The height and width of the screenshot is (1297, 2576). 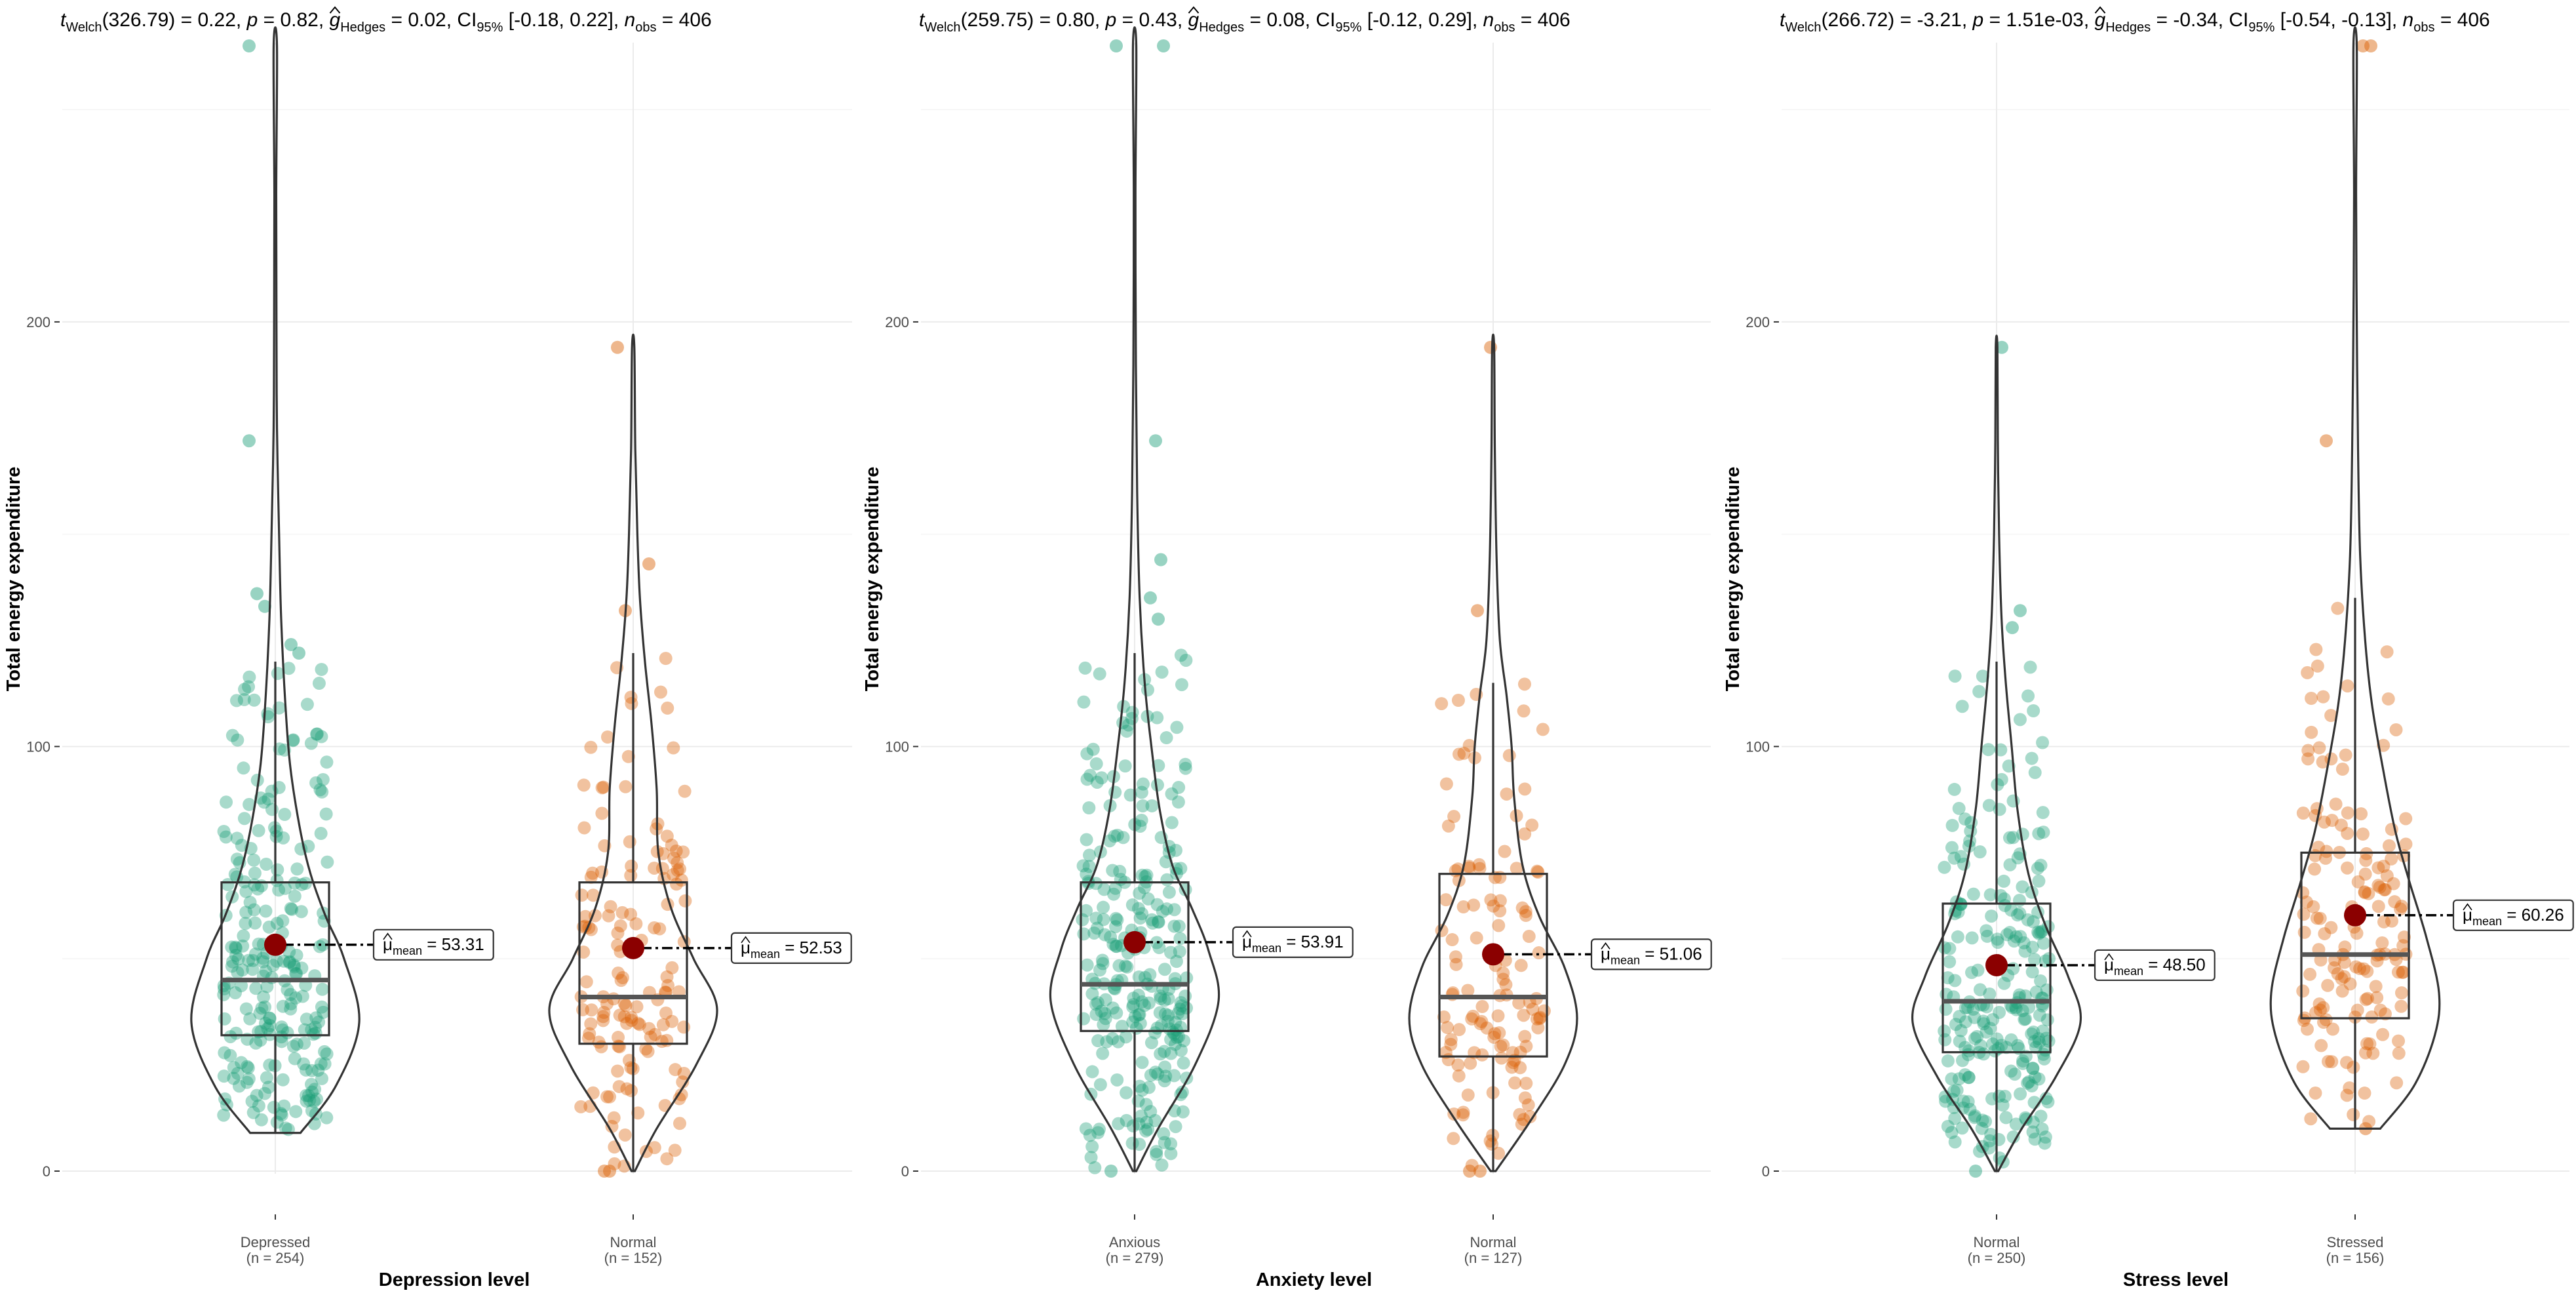 I want to click on mean-label-text: μmean = 51.06, so click(x=1651, y=955).